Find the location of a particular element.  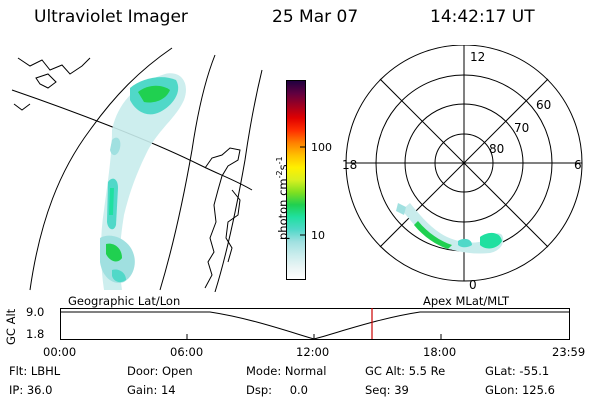

colorbar-tick: 10 is located at coordinates (318, 235).